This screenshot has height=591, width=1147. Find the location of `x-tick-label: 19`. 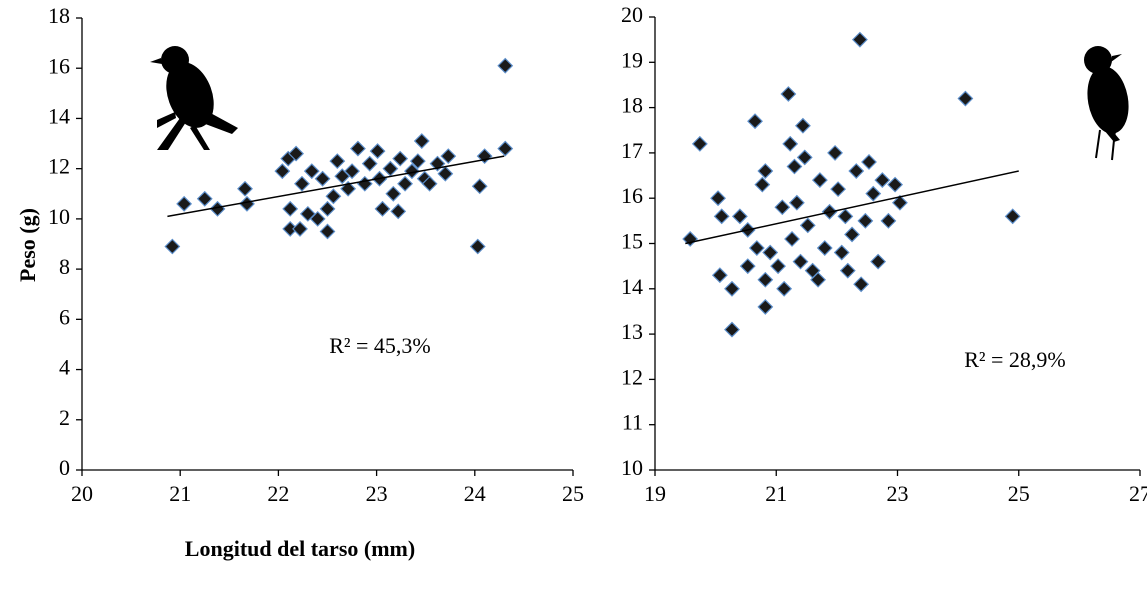

x-tick-label: 19 is located at coordinates (655, 493).